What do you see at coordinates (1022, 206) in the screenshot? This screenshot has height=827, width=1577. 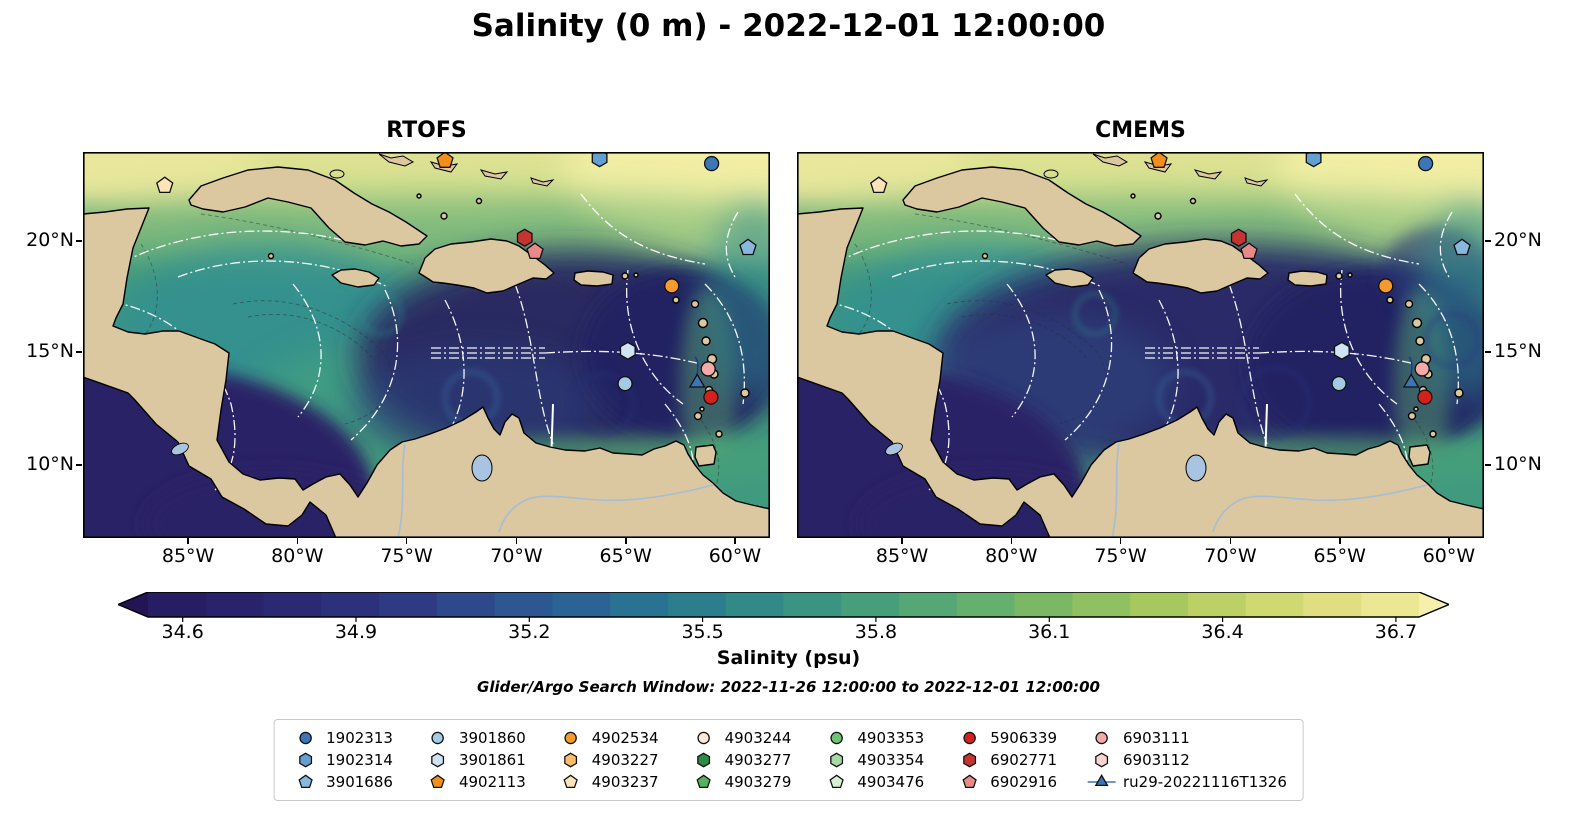 I see `land-cuba` at bounding box center [1022, 206].